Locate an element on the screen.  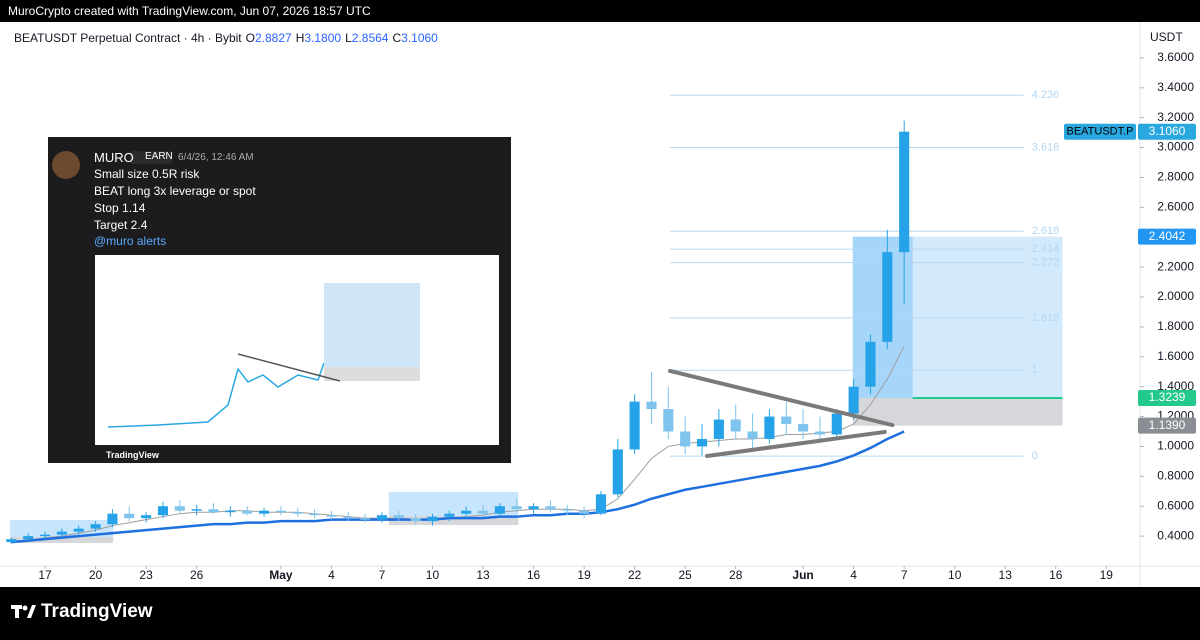
fib-level: 1 is located at coordinates (1035, 370).